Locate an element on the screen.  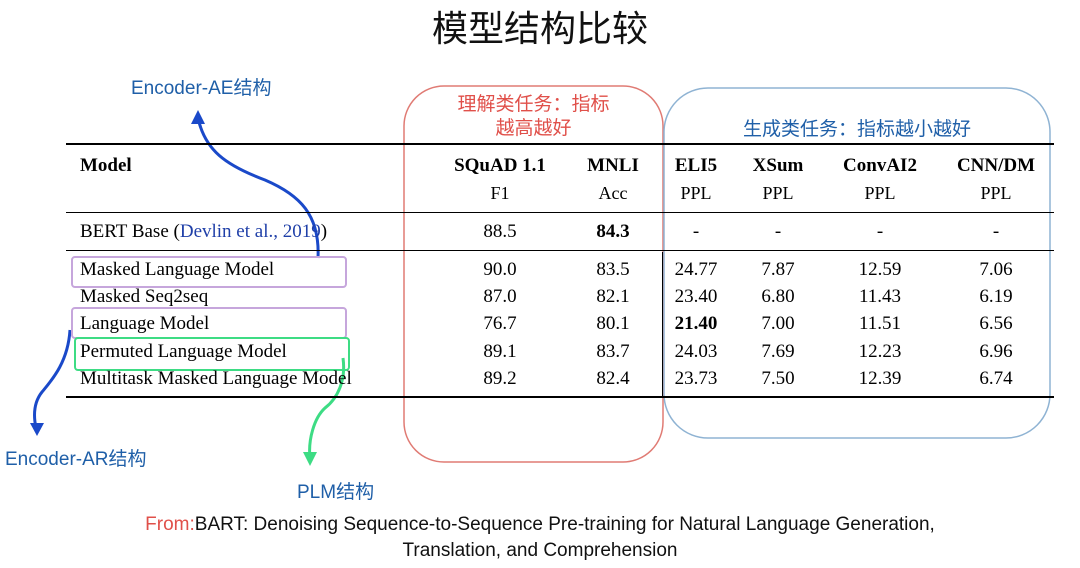
baseline-cnndm: - is located at coordinates (996, 231).